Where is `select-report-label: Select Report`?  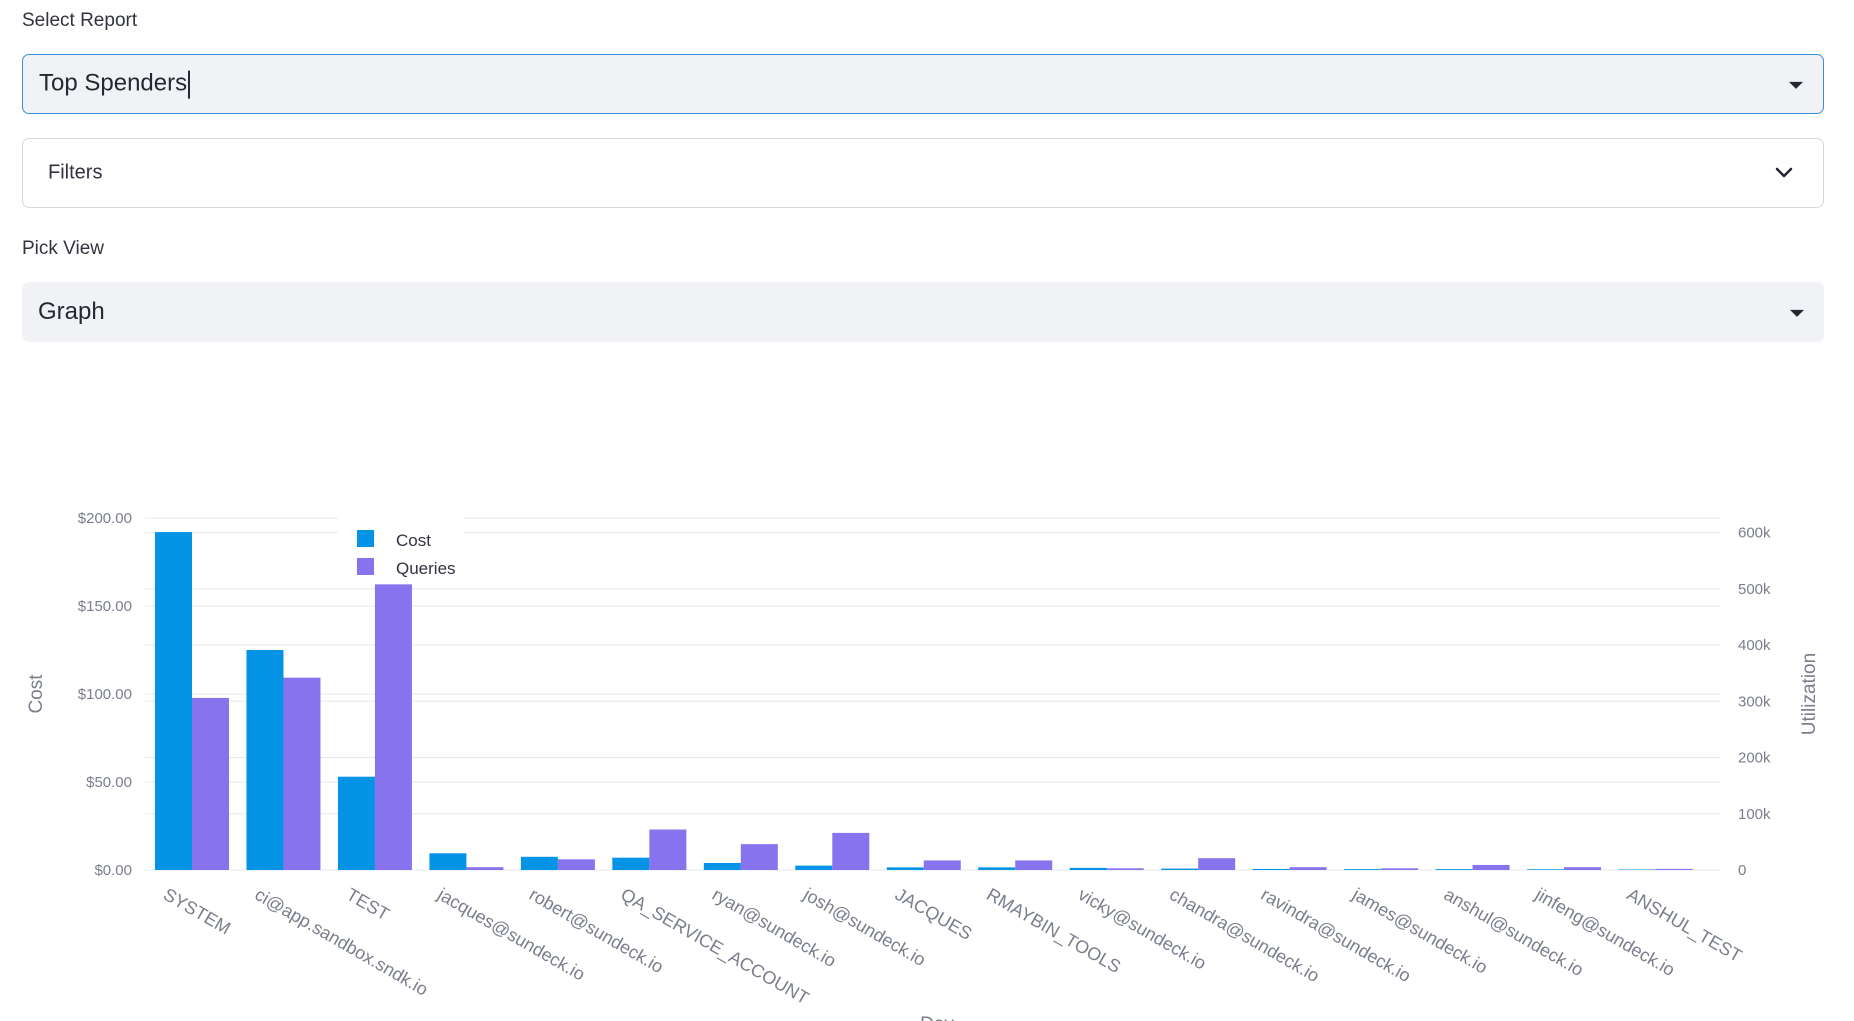
select-report-label: Select Report is located at coordinates (80, 20).